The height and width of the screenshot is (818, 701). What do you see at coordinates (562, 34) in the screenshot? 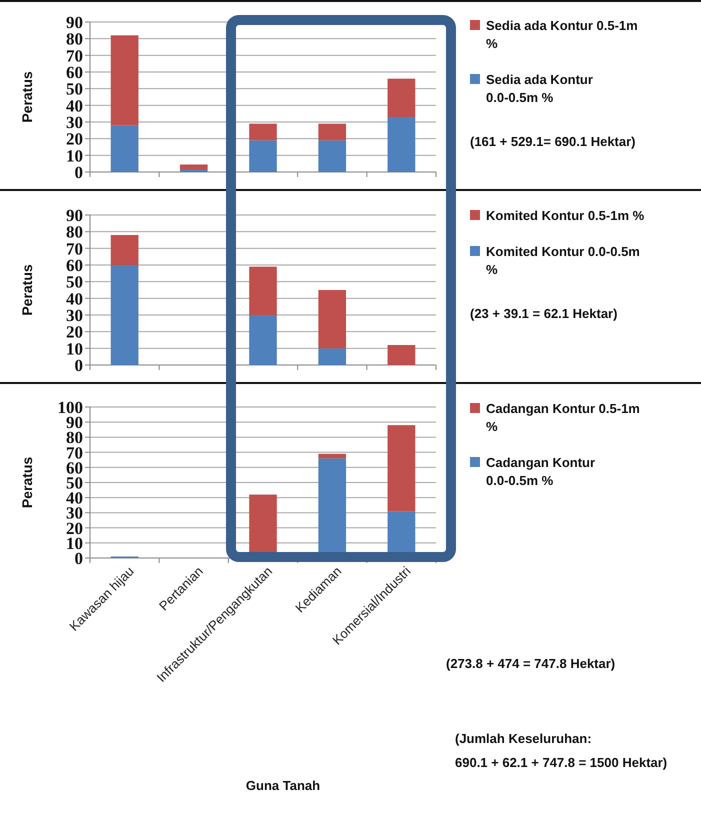
I see `legend-label: Sedia ada Kontur 0.5-1m %` at bounding box center [562, 34].